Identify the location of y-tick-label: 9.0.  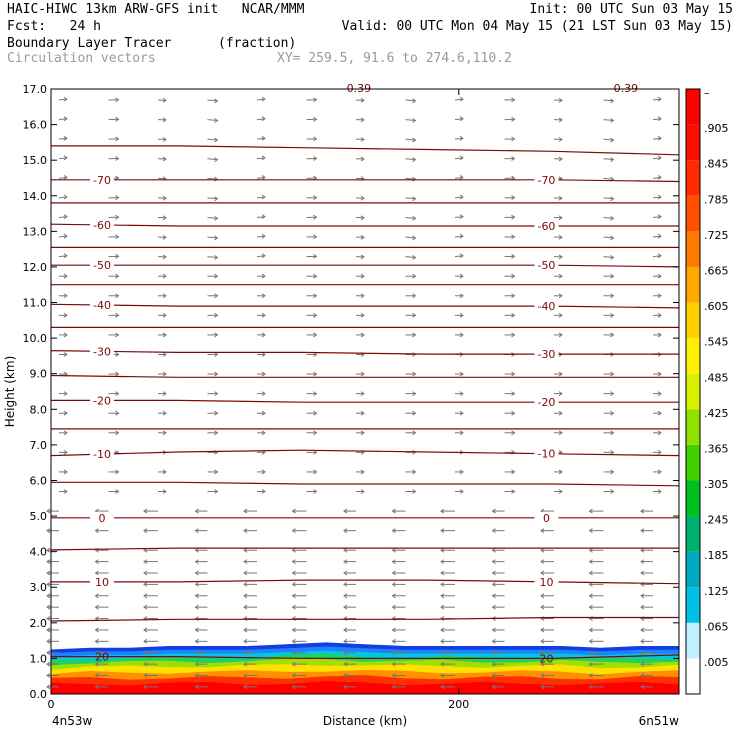
(39, 374).